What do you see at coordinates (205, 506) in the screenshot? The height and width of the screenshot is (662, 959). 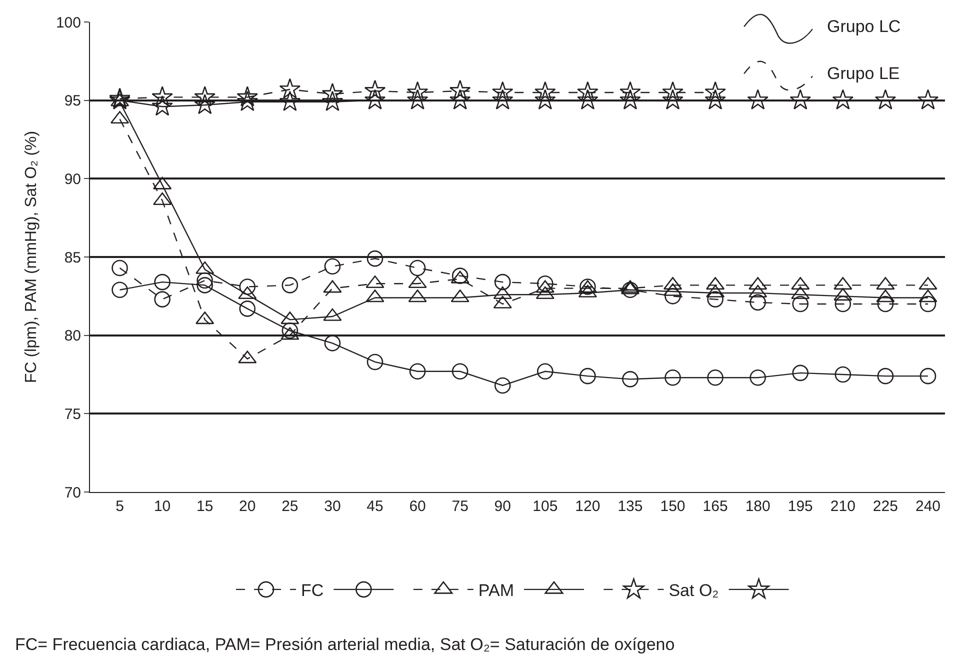 I see `x-tick-label: 15` at bounding box center [205, 506].